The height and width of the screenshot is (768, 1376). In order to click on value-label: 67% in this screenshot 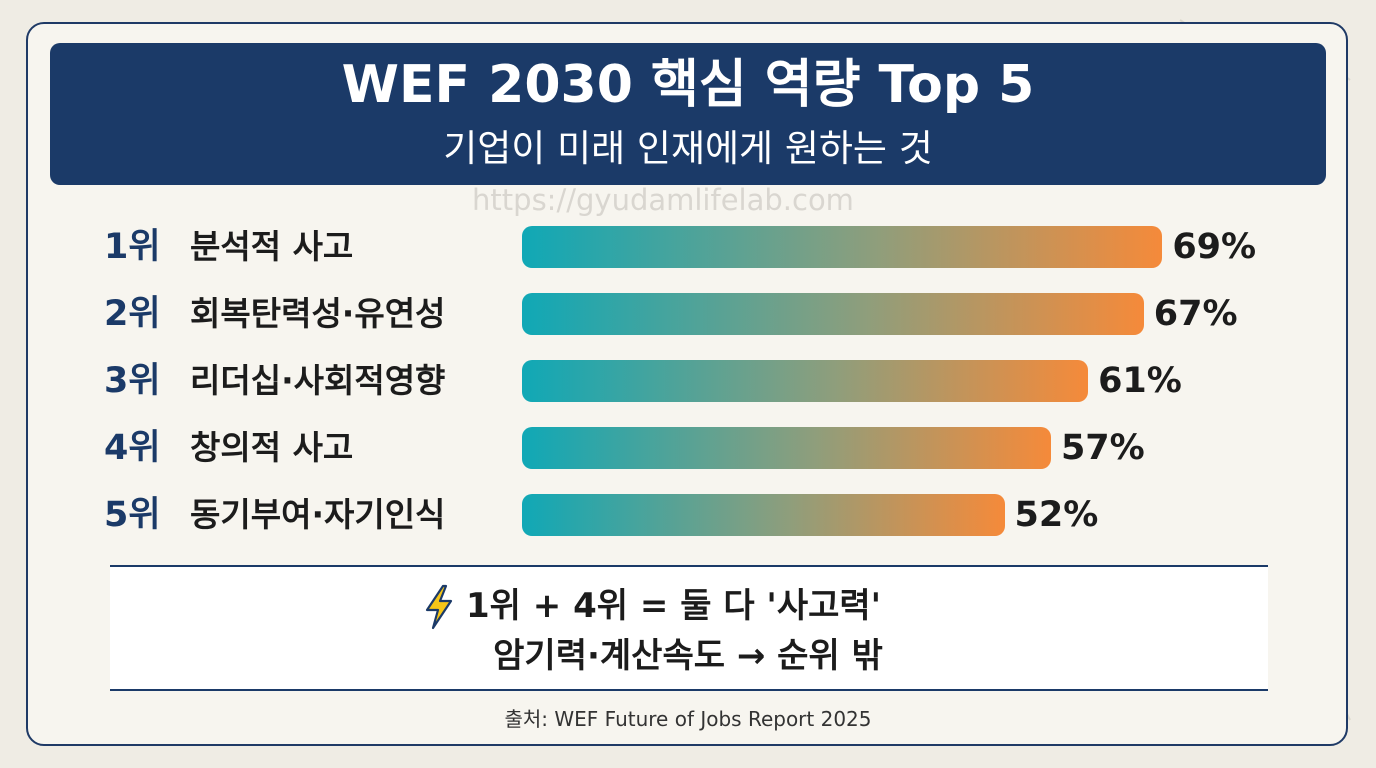, I will do `click(1195, 314)`.